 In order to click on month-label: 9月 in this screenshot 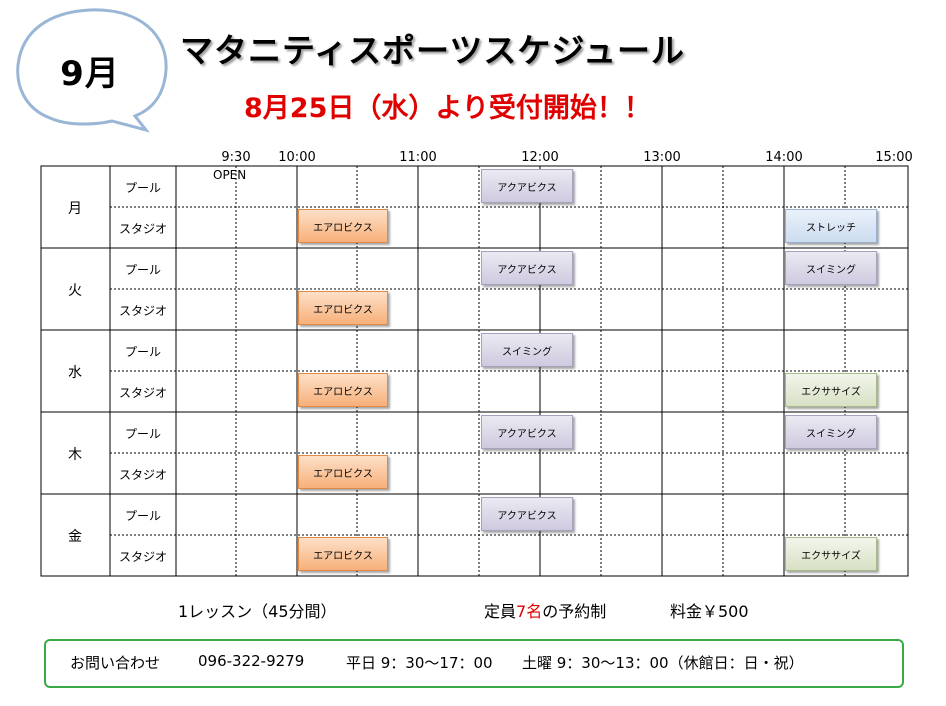, I will do `click(90, 74)`.